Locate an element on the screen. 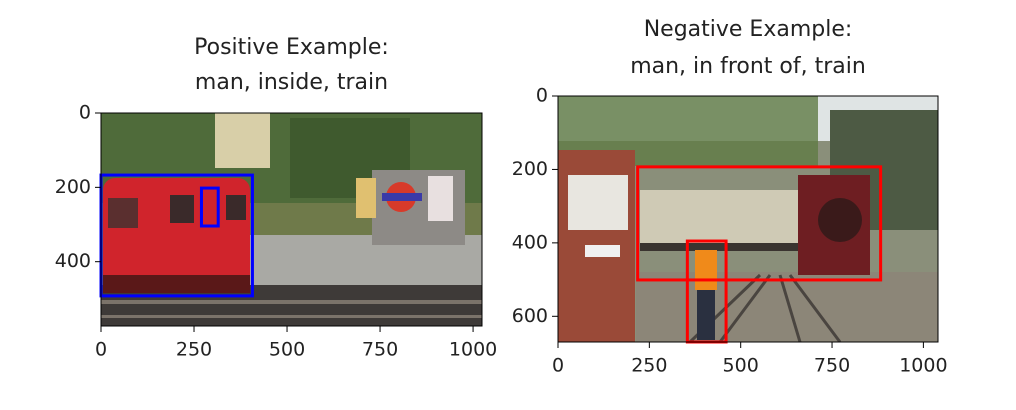  chart-title: Positive Example: is located at coordinates (291, 47).